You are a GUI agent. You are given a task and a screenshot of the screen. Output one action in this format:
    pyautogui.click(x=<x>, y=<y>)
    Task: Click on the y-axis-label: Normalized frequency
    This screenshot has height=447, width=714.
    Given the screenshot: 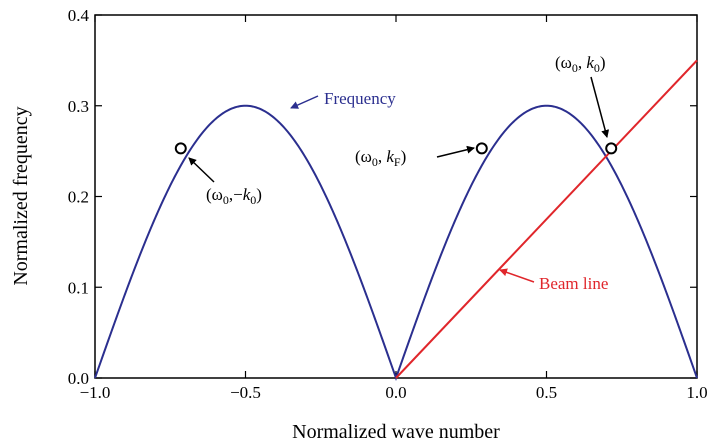 What is the action you would take?
    pyautogui.click(x=21, y=195)
    